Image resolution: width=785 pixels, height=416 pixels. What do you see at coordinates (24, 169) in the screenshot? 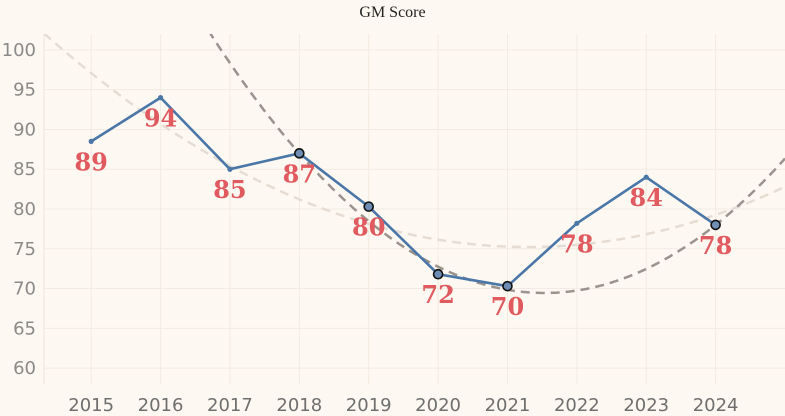
I see `y-tick-label: 85` at bounding box center [24, 169].